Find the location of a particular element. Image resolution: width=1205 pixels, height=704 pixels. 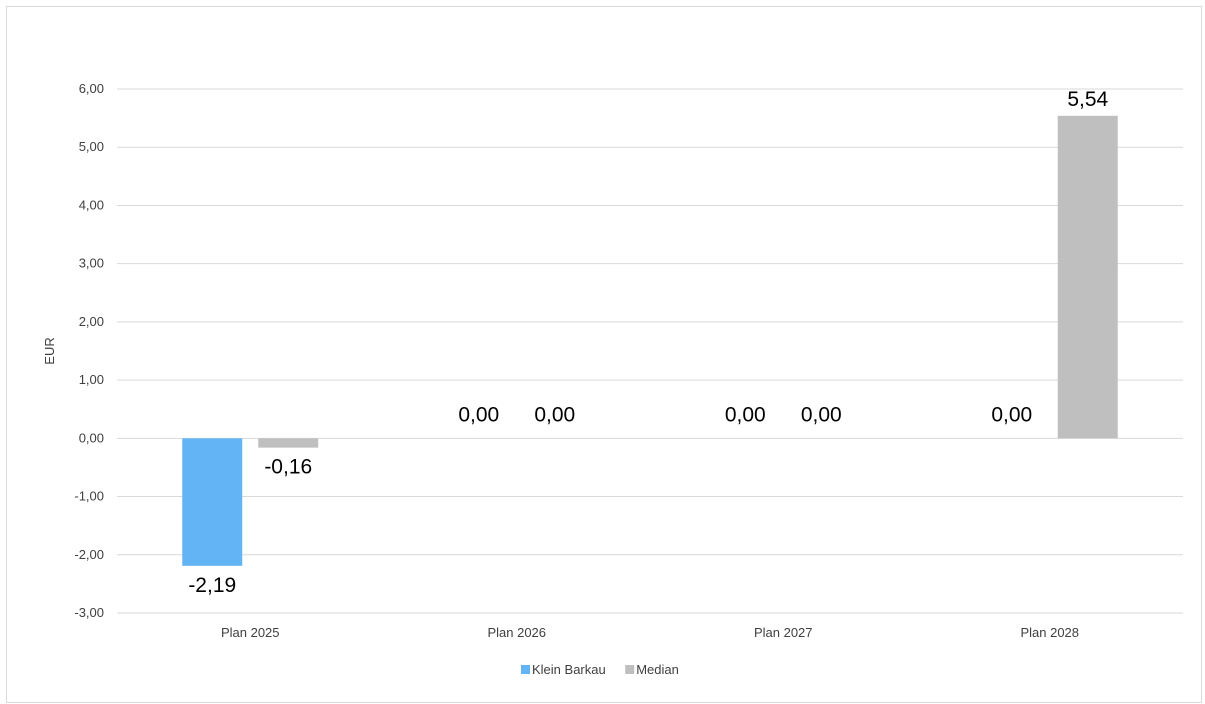

legend-label: Median is located at coordinates (657, 669).